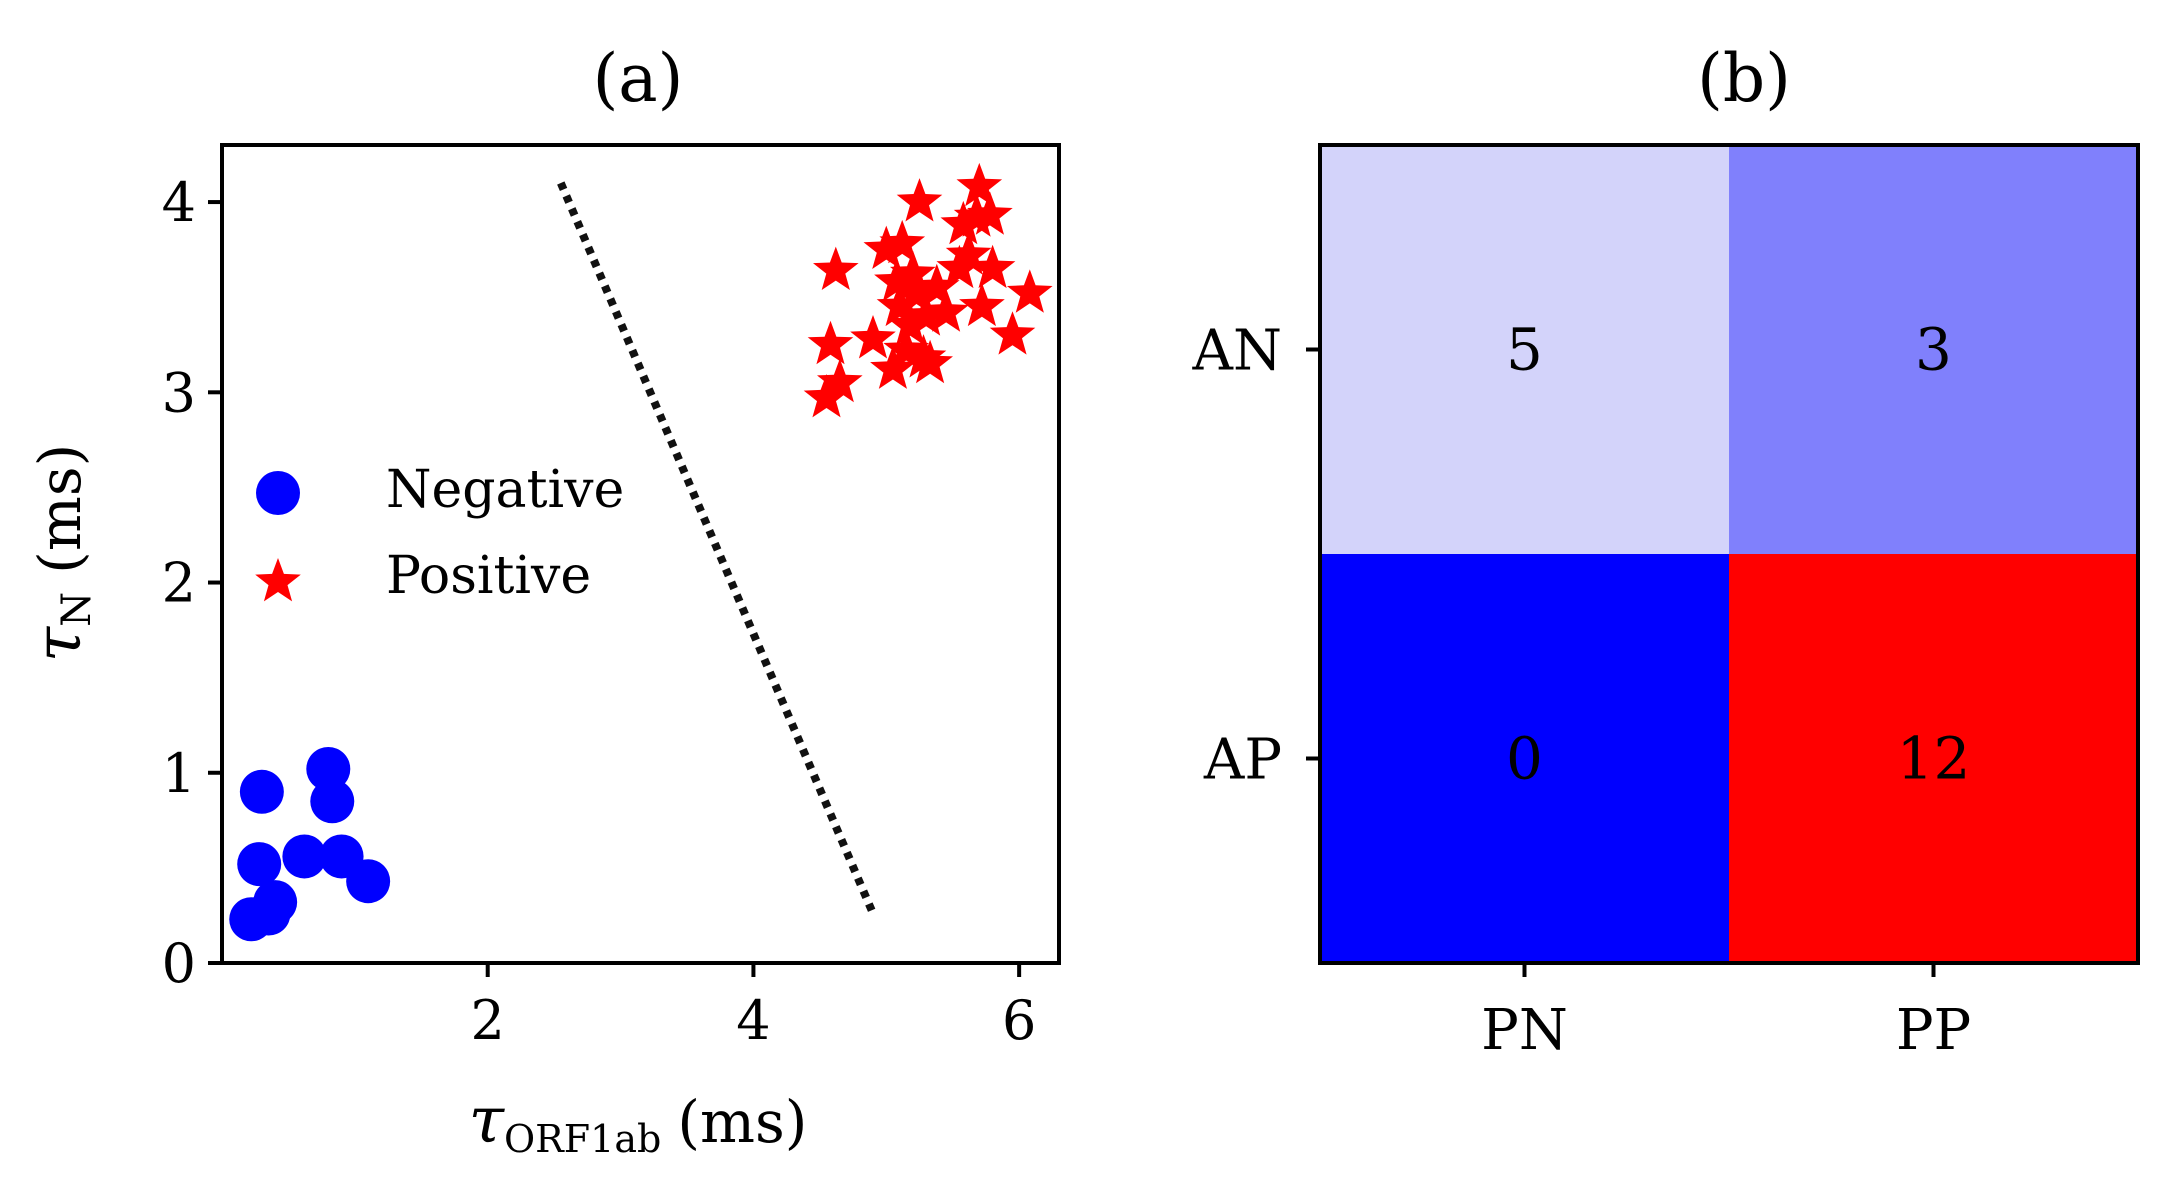  What do you see at coordinates (1019, 1020) in the screenshot?
I see `x-tick-label: 6` at bounding box center [1019, 1020].